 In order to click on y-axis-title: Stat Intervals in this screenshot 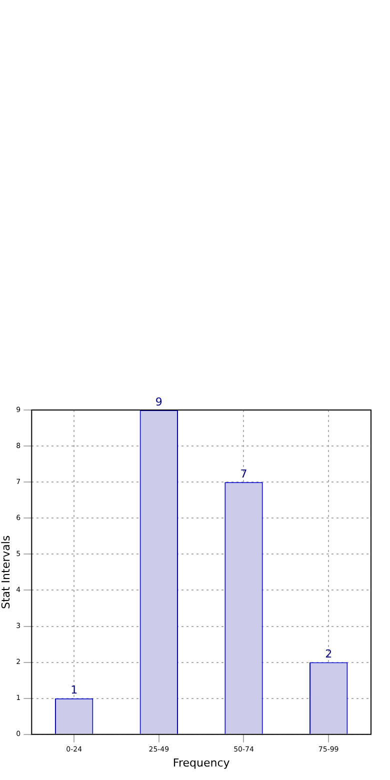, I will do `click(6, 572)`.